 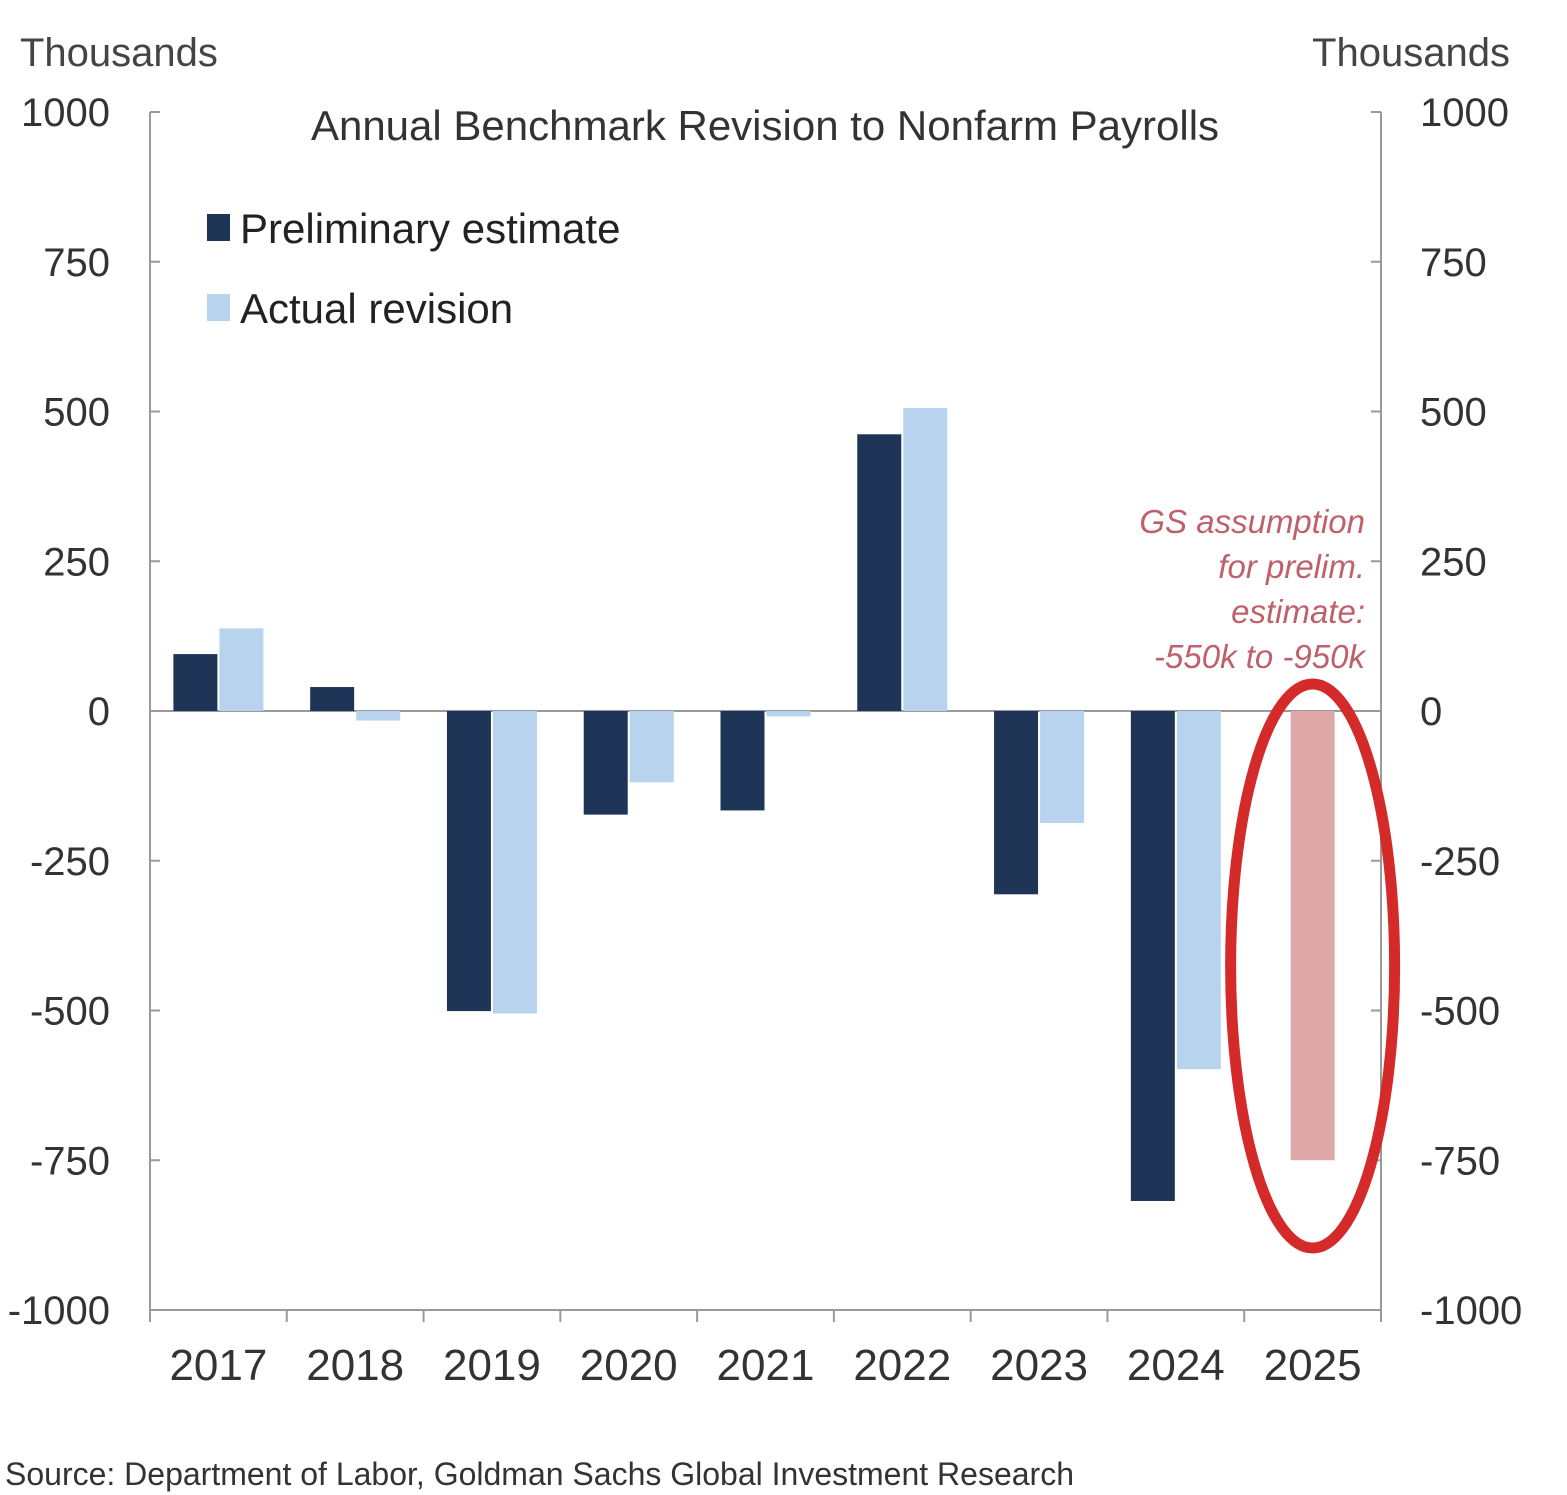 What do you see at coordinates (76, 562) in the screenshot?
I see `left-tick-label: 250` at bounding box center [76, 562].